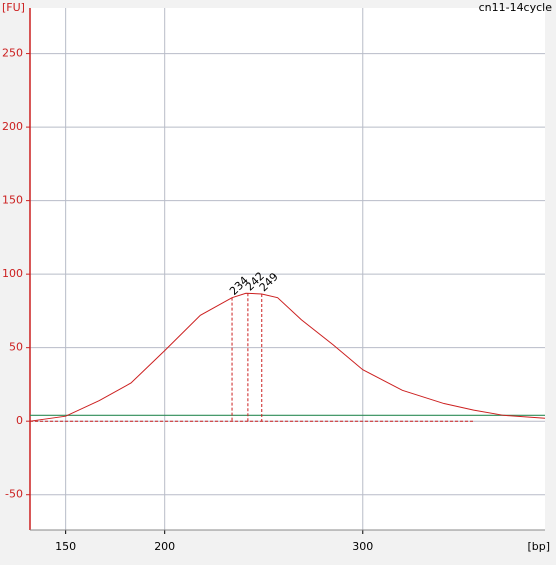  What do you see at coordinates (12, 273) in the screenshot?
I see `y-tick-label: 100` at bounding box center [12, 273].